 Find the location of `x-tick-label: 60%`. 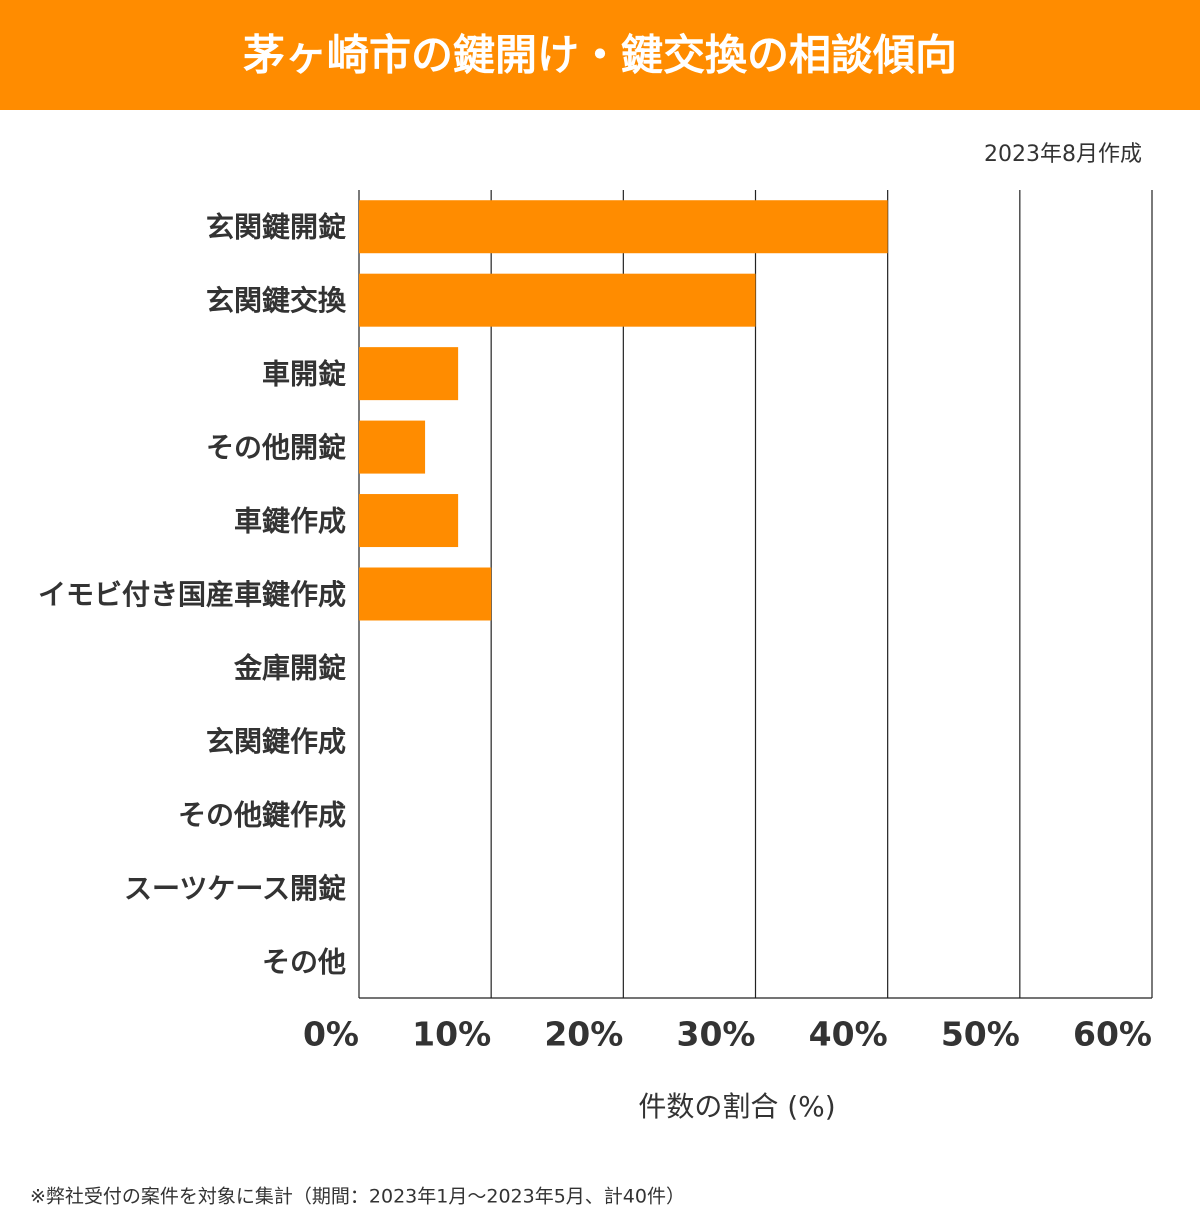

x-tick-label: 60% is located at coordinates (1112, 1034).